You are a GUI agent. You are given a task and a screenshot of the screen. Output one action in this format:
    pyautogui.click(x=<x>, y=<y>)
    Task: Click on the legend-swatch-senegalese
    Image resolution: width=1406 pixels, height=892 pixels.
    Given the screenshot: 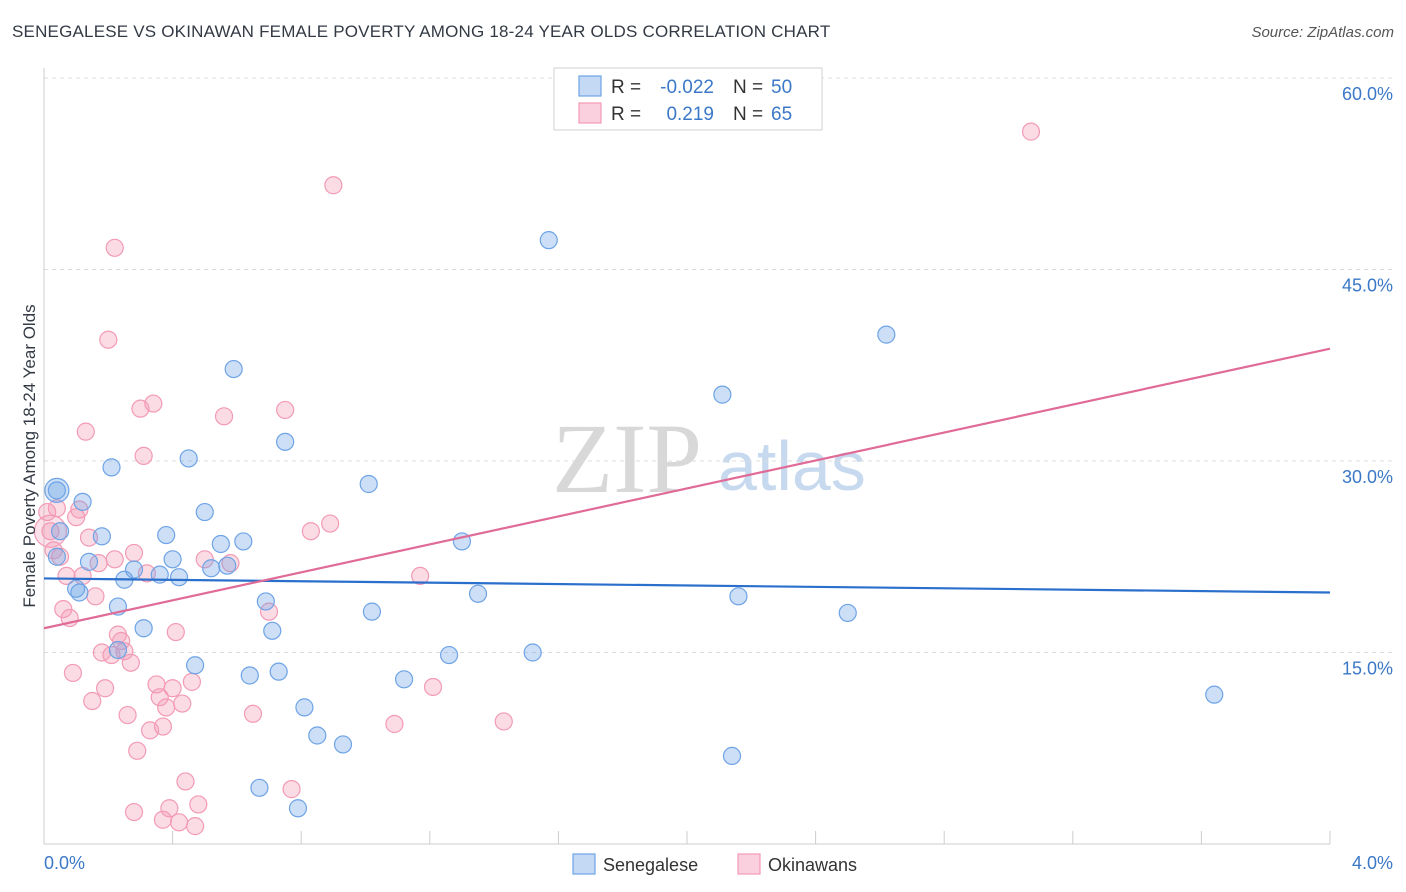 What is the action you would take?
    pyautogui.click(x=590, y=86)
    